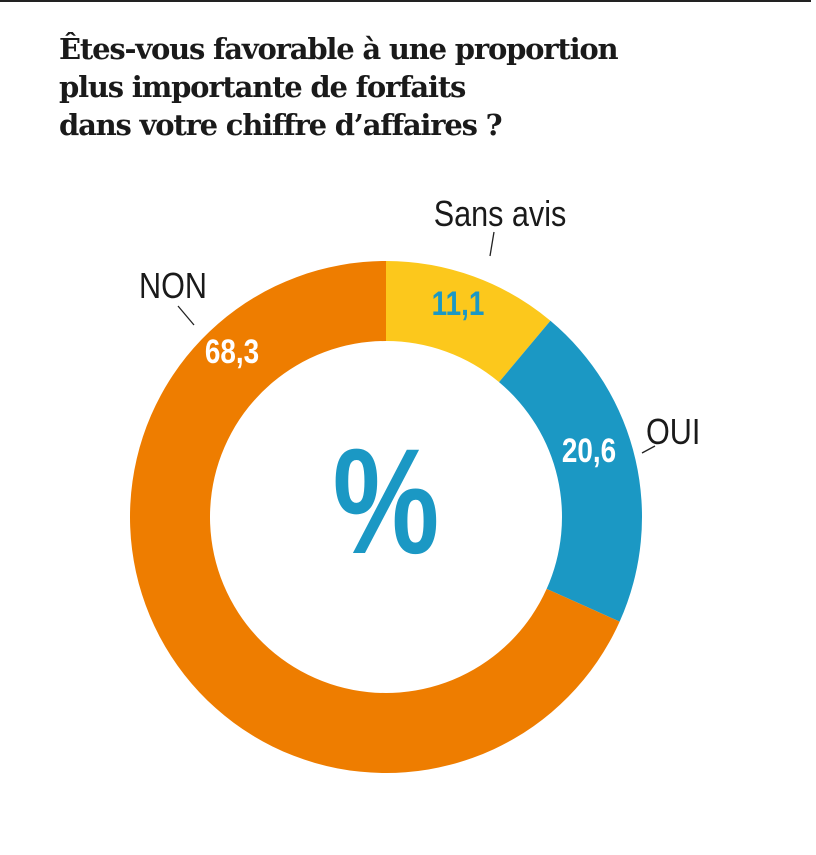  What do you see at coordinates (673, 433) in the screenshot?
I see `category-label-oui: OUI` at bounding box center [673, 433].